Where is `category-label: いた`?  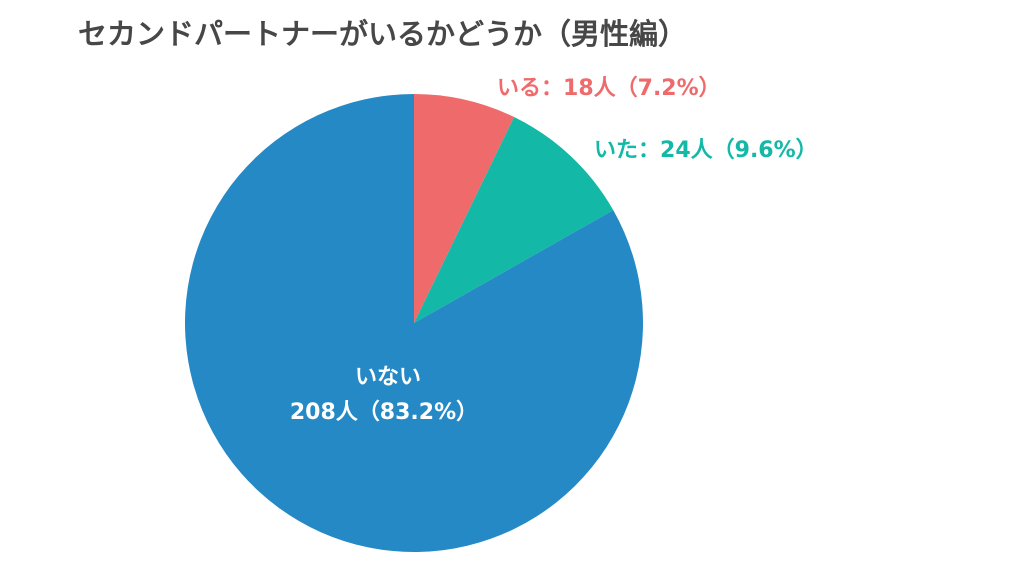 category-label: いた is located at coordinates (616, 150).